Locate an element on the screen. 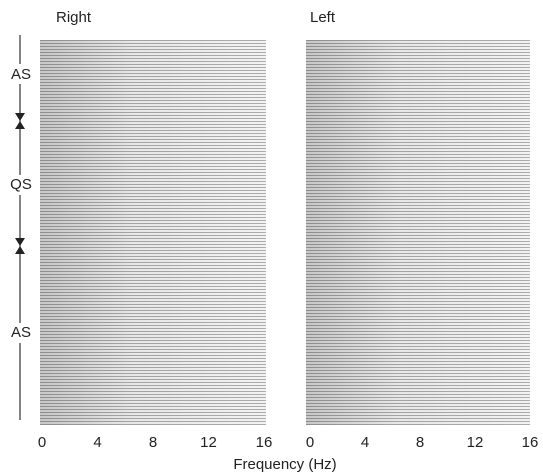  state-label: QS is located at coordinates (21, 184).